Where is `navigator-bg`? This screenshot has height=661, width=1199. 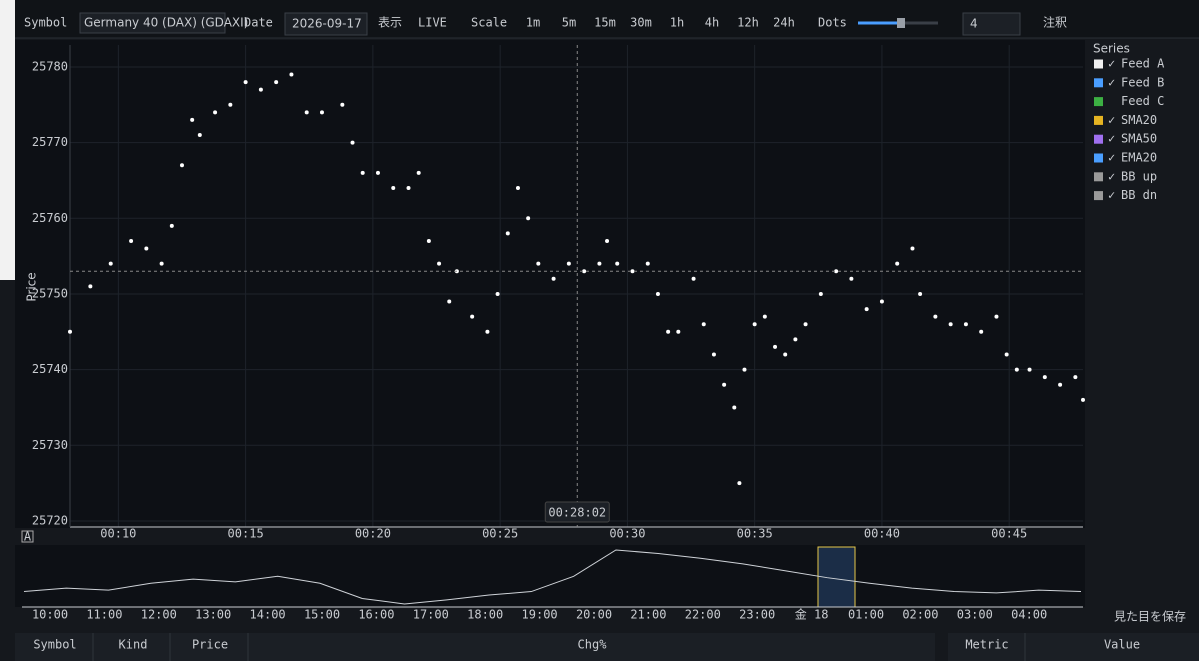 navigator-bg is located at coordinates (550, 576).